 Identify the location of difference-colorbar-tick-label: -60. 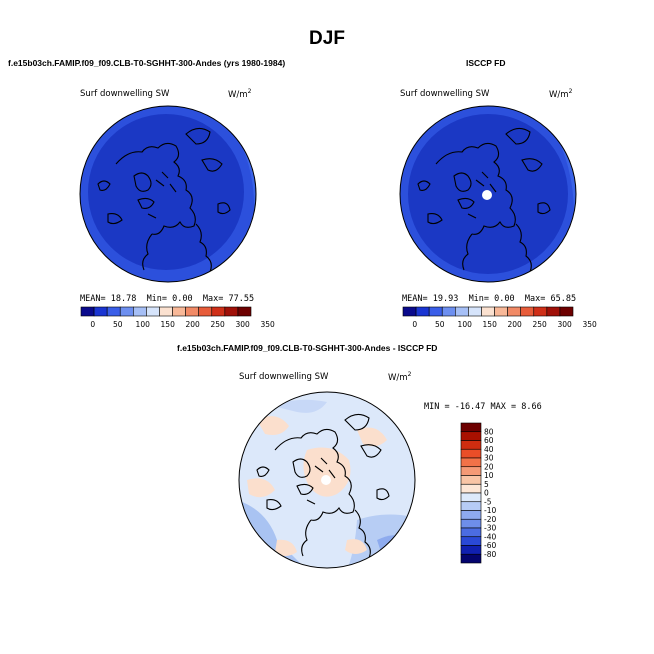
(490, 545).